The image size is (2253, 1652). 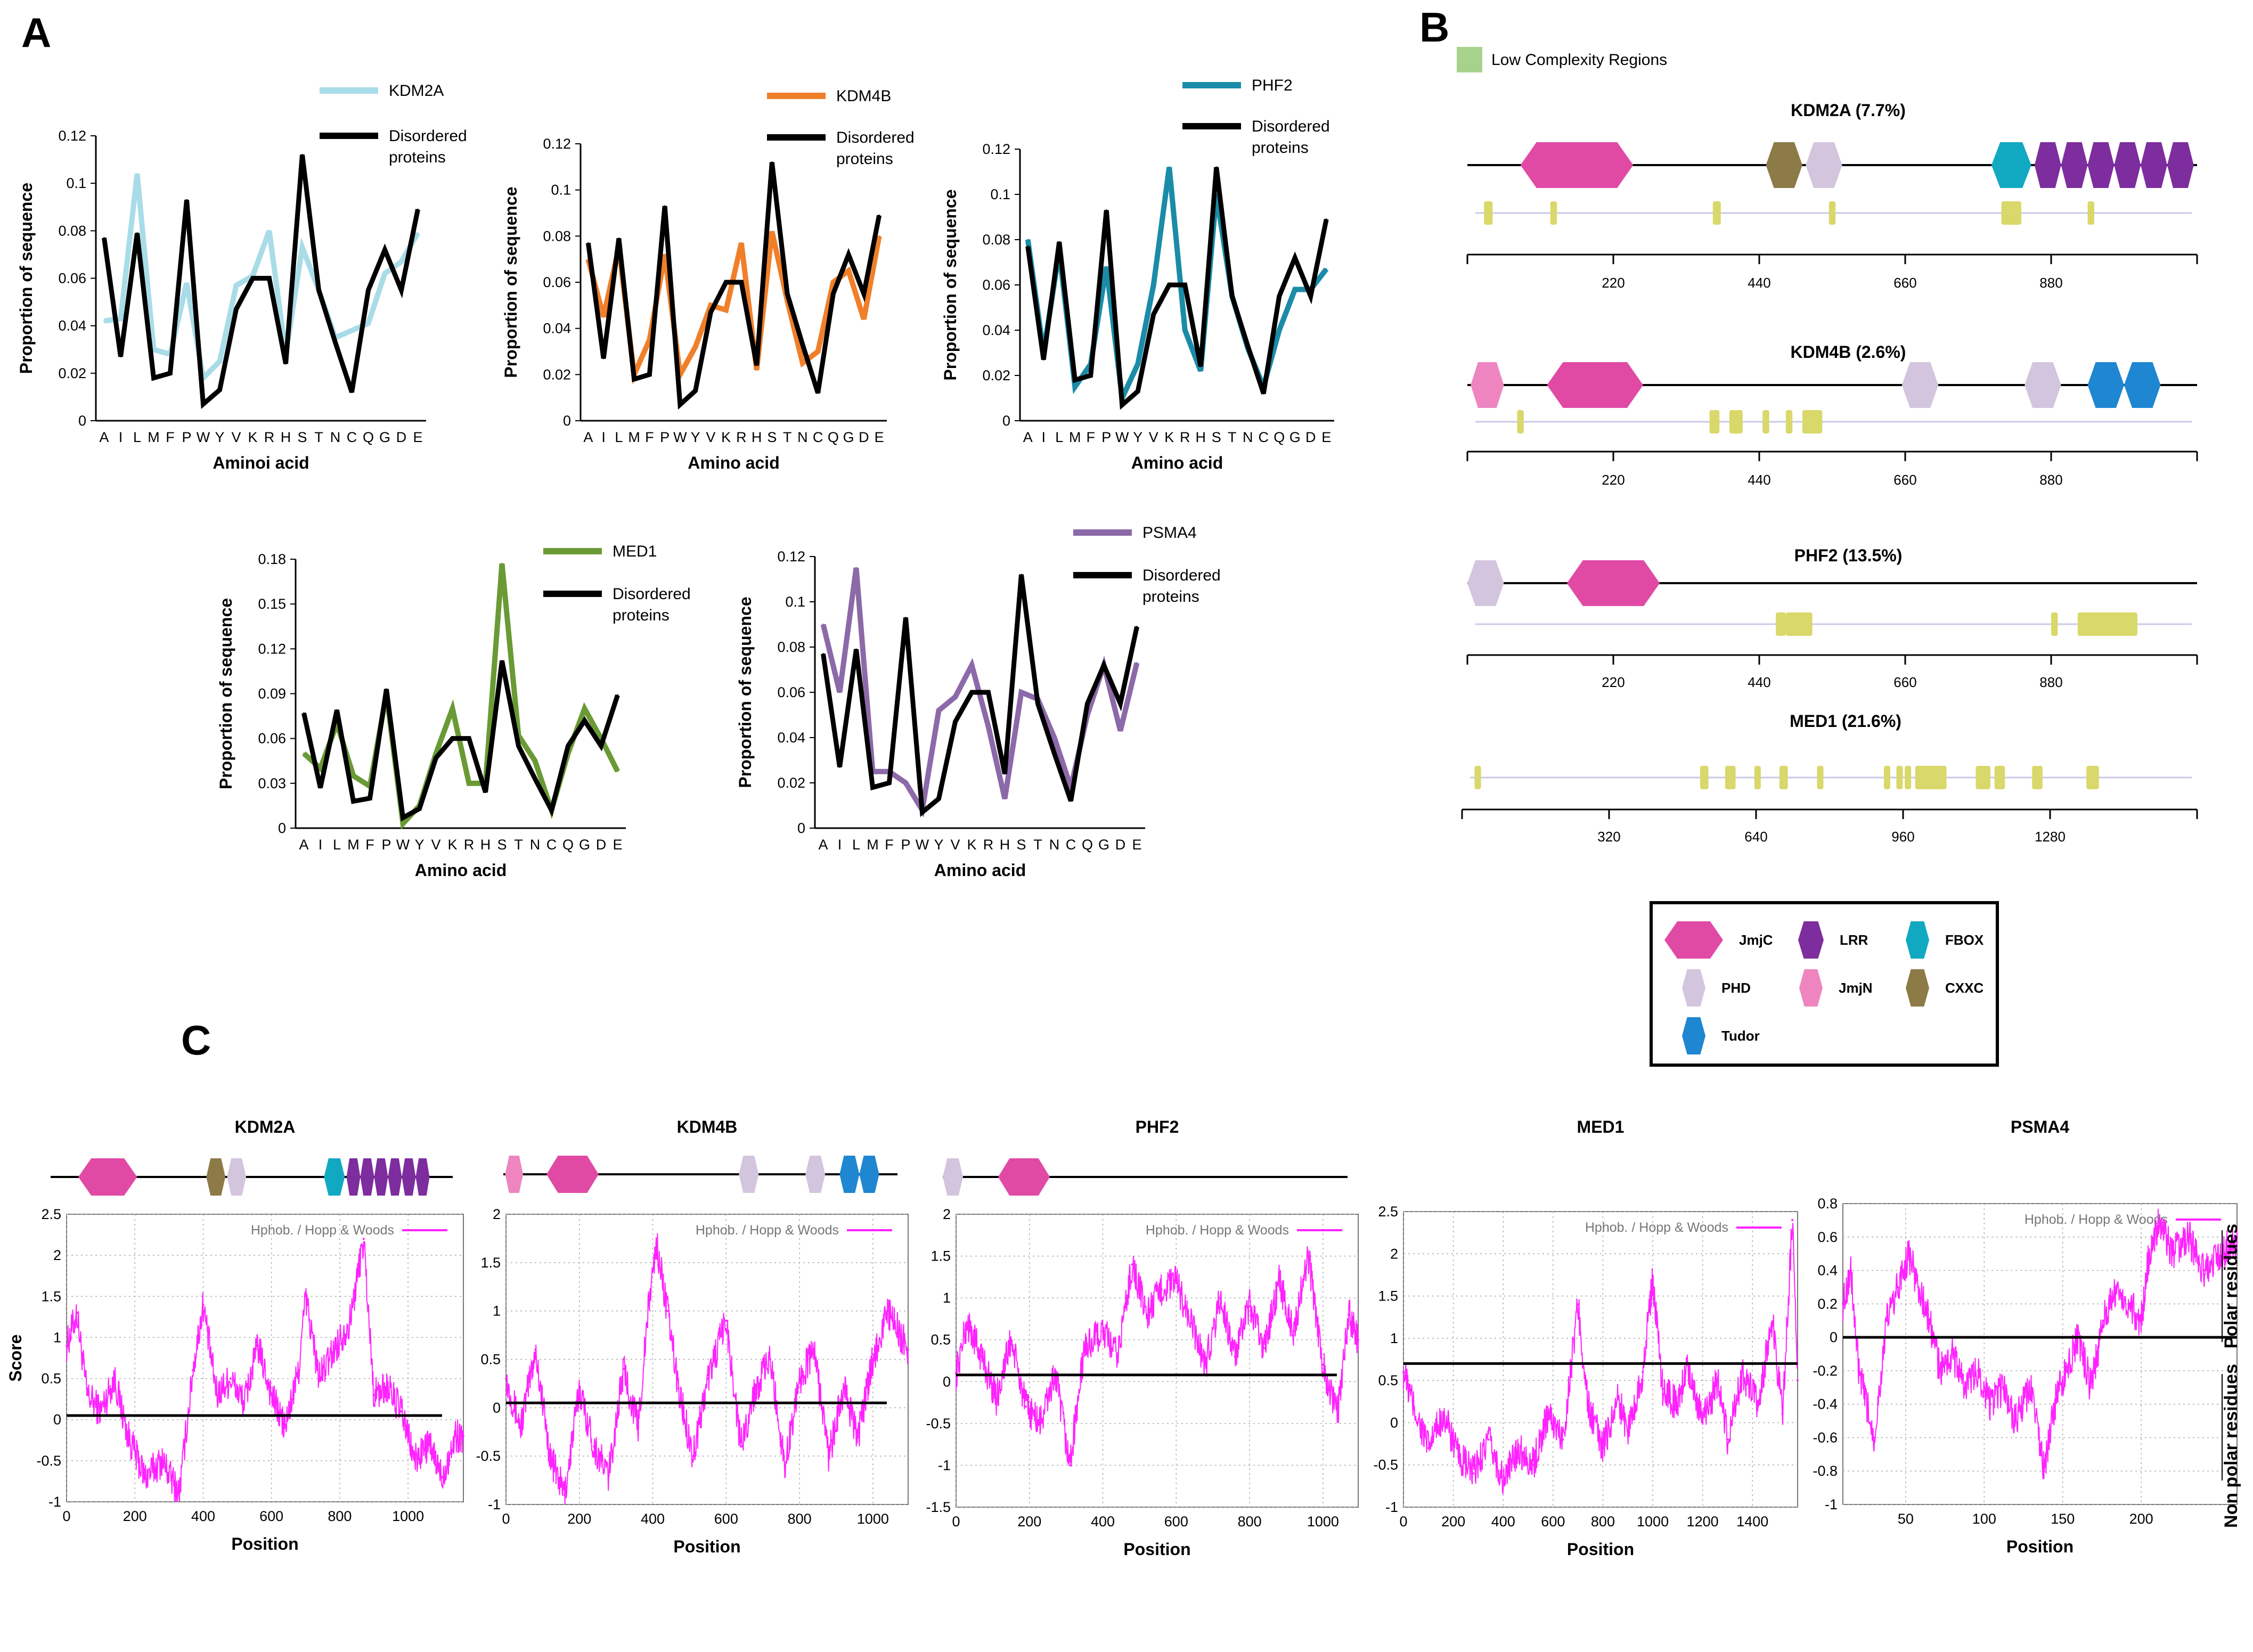 I want to click on jmjc-domain, so click(x=1613, y=583).